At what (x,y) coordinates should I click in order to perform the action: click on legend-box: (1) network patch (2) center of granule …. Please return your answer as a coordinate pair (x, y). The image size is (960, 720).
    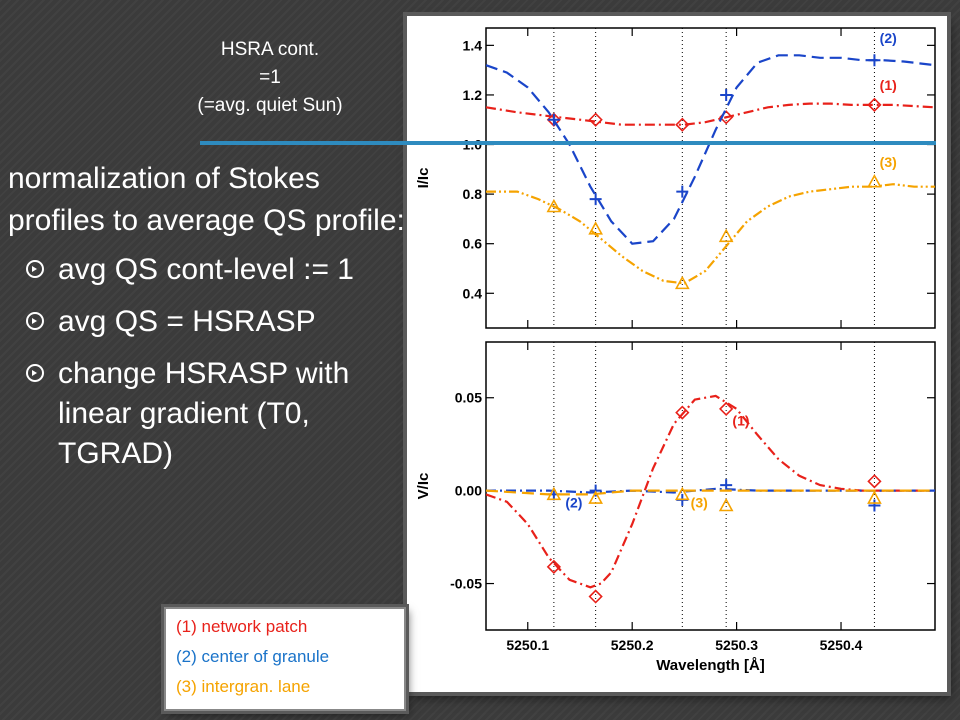
    Looking at the image, I should click on (285, 659).